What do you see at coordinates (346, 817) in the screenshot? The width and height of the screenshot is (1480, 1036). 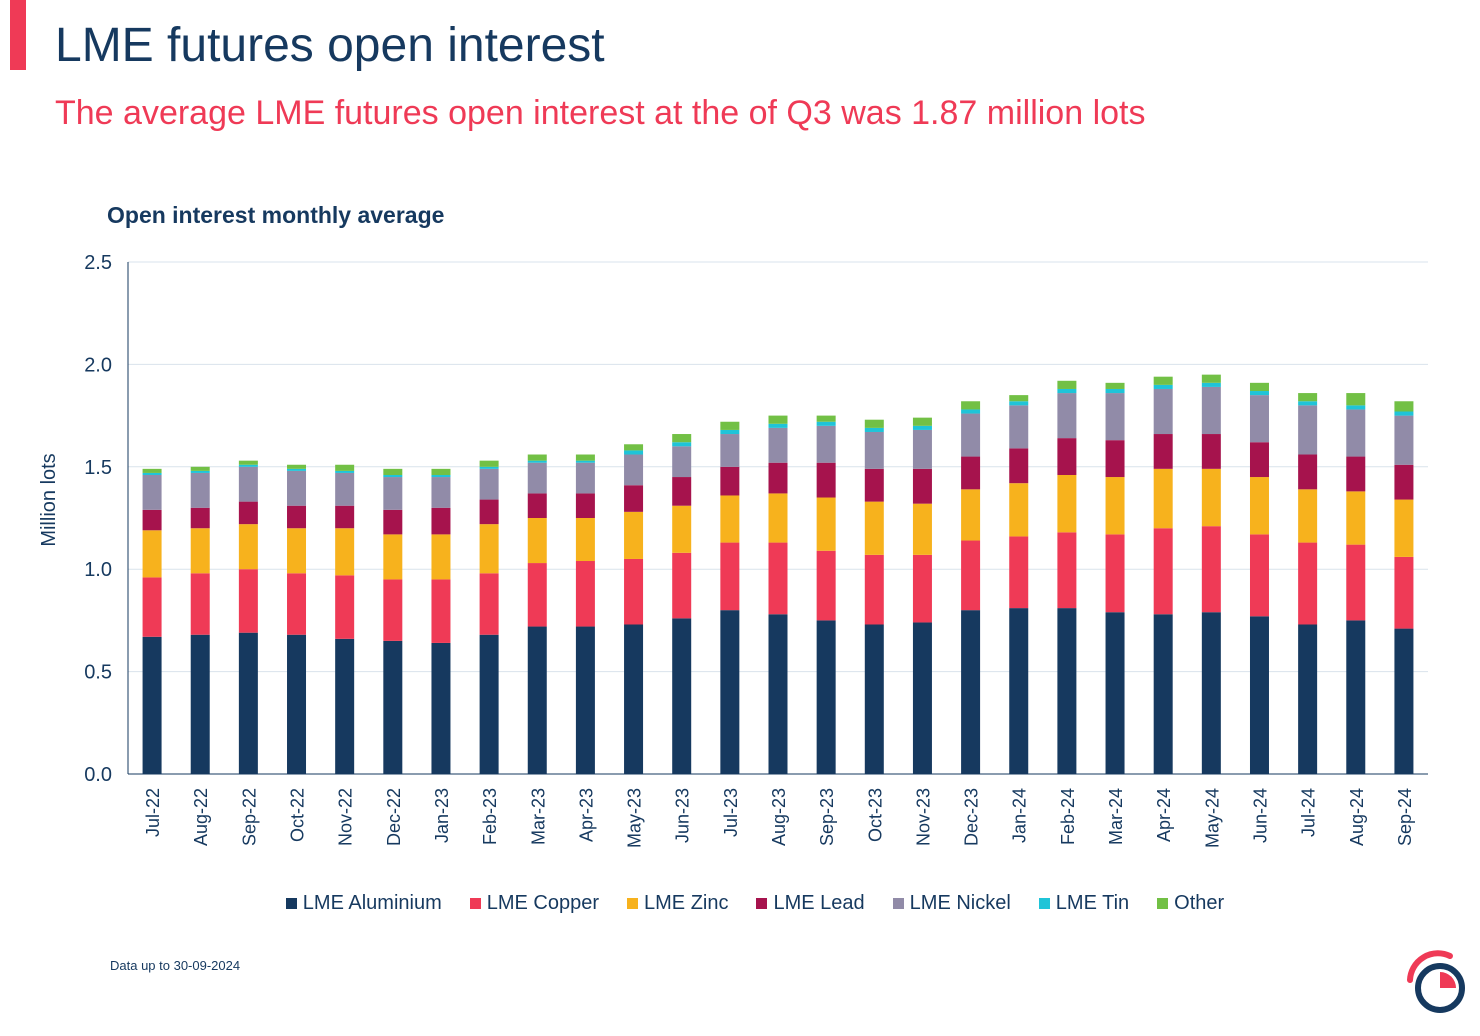 I see `x-tick-label: Nov-22` at bounding box center [346, 817].